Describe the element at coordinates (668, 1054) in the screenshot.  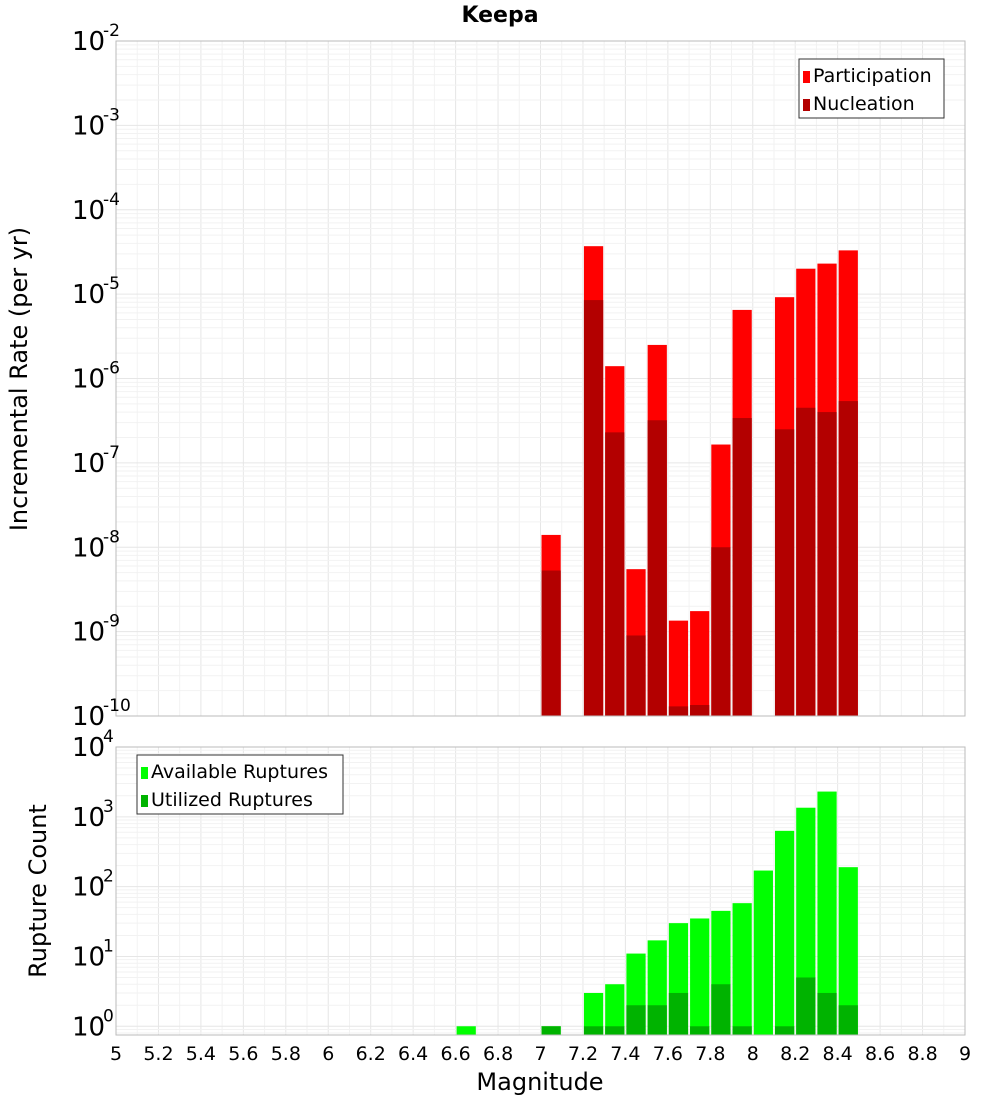
I see `x-tick-label: 7.6` at that location.